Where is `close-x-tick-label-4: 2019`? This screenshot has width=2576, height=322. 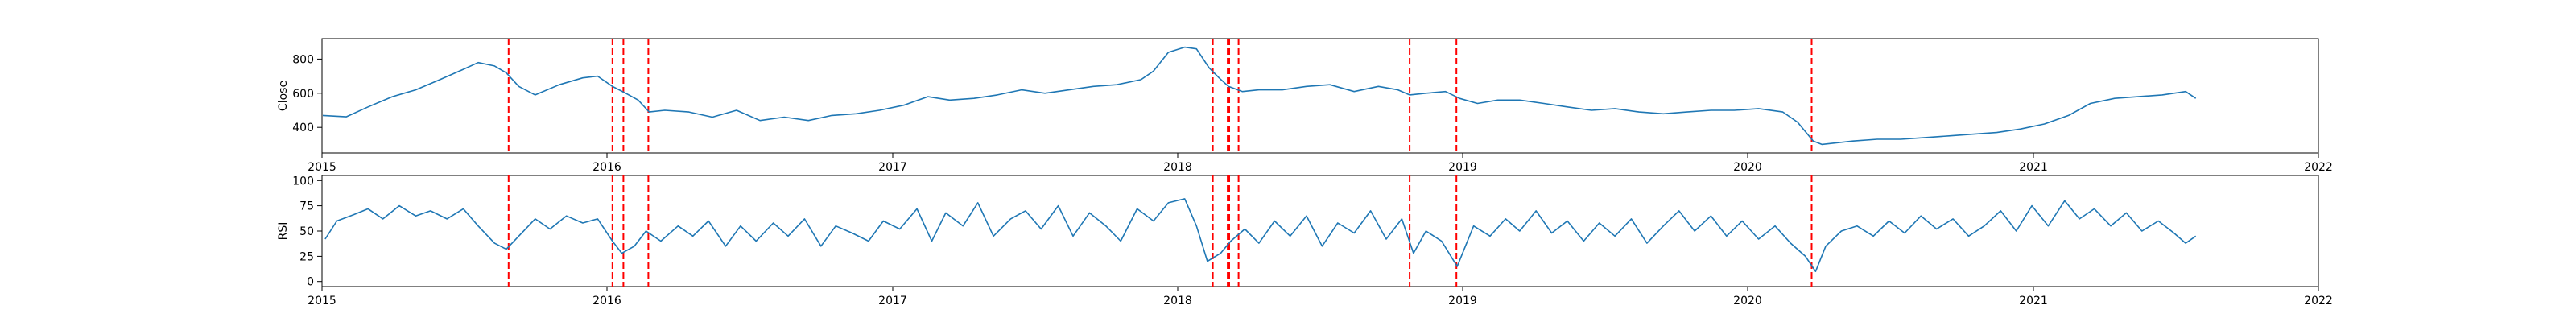 close-x-tick-label-4: 2019 is located at coordinates (1462, 167).